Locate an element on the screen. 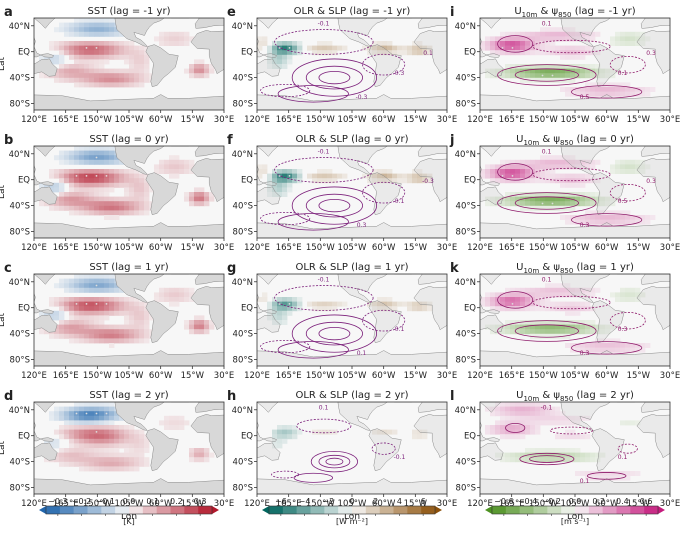 This screenshot has height=536, width=685. panel-title: OLR & SLP (lag = 0 yr) is located at coordinates (351, 139).